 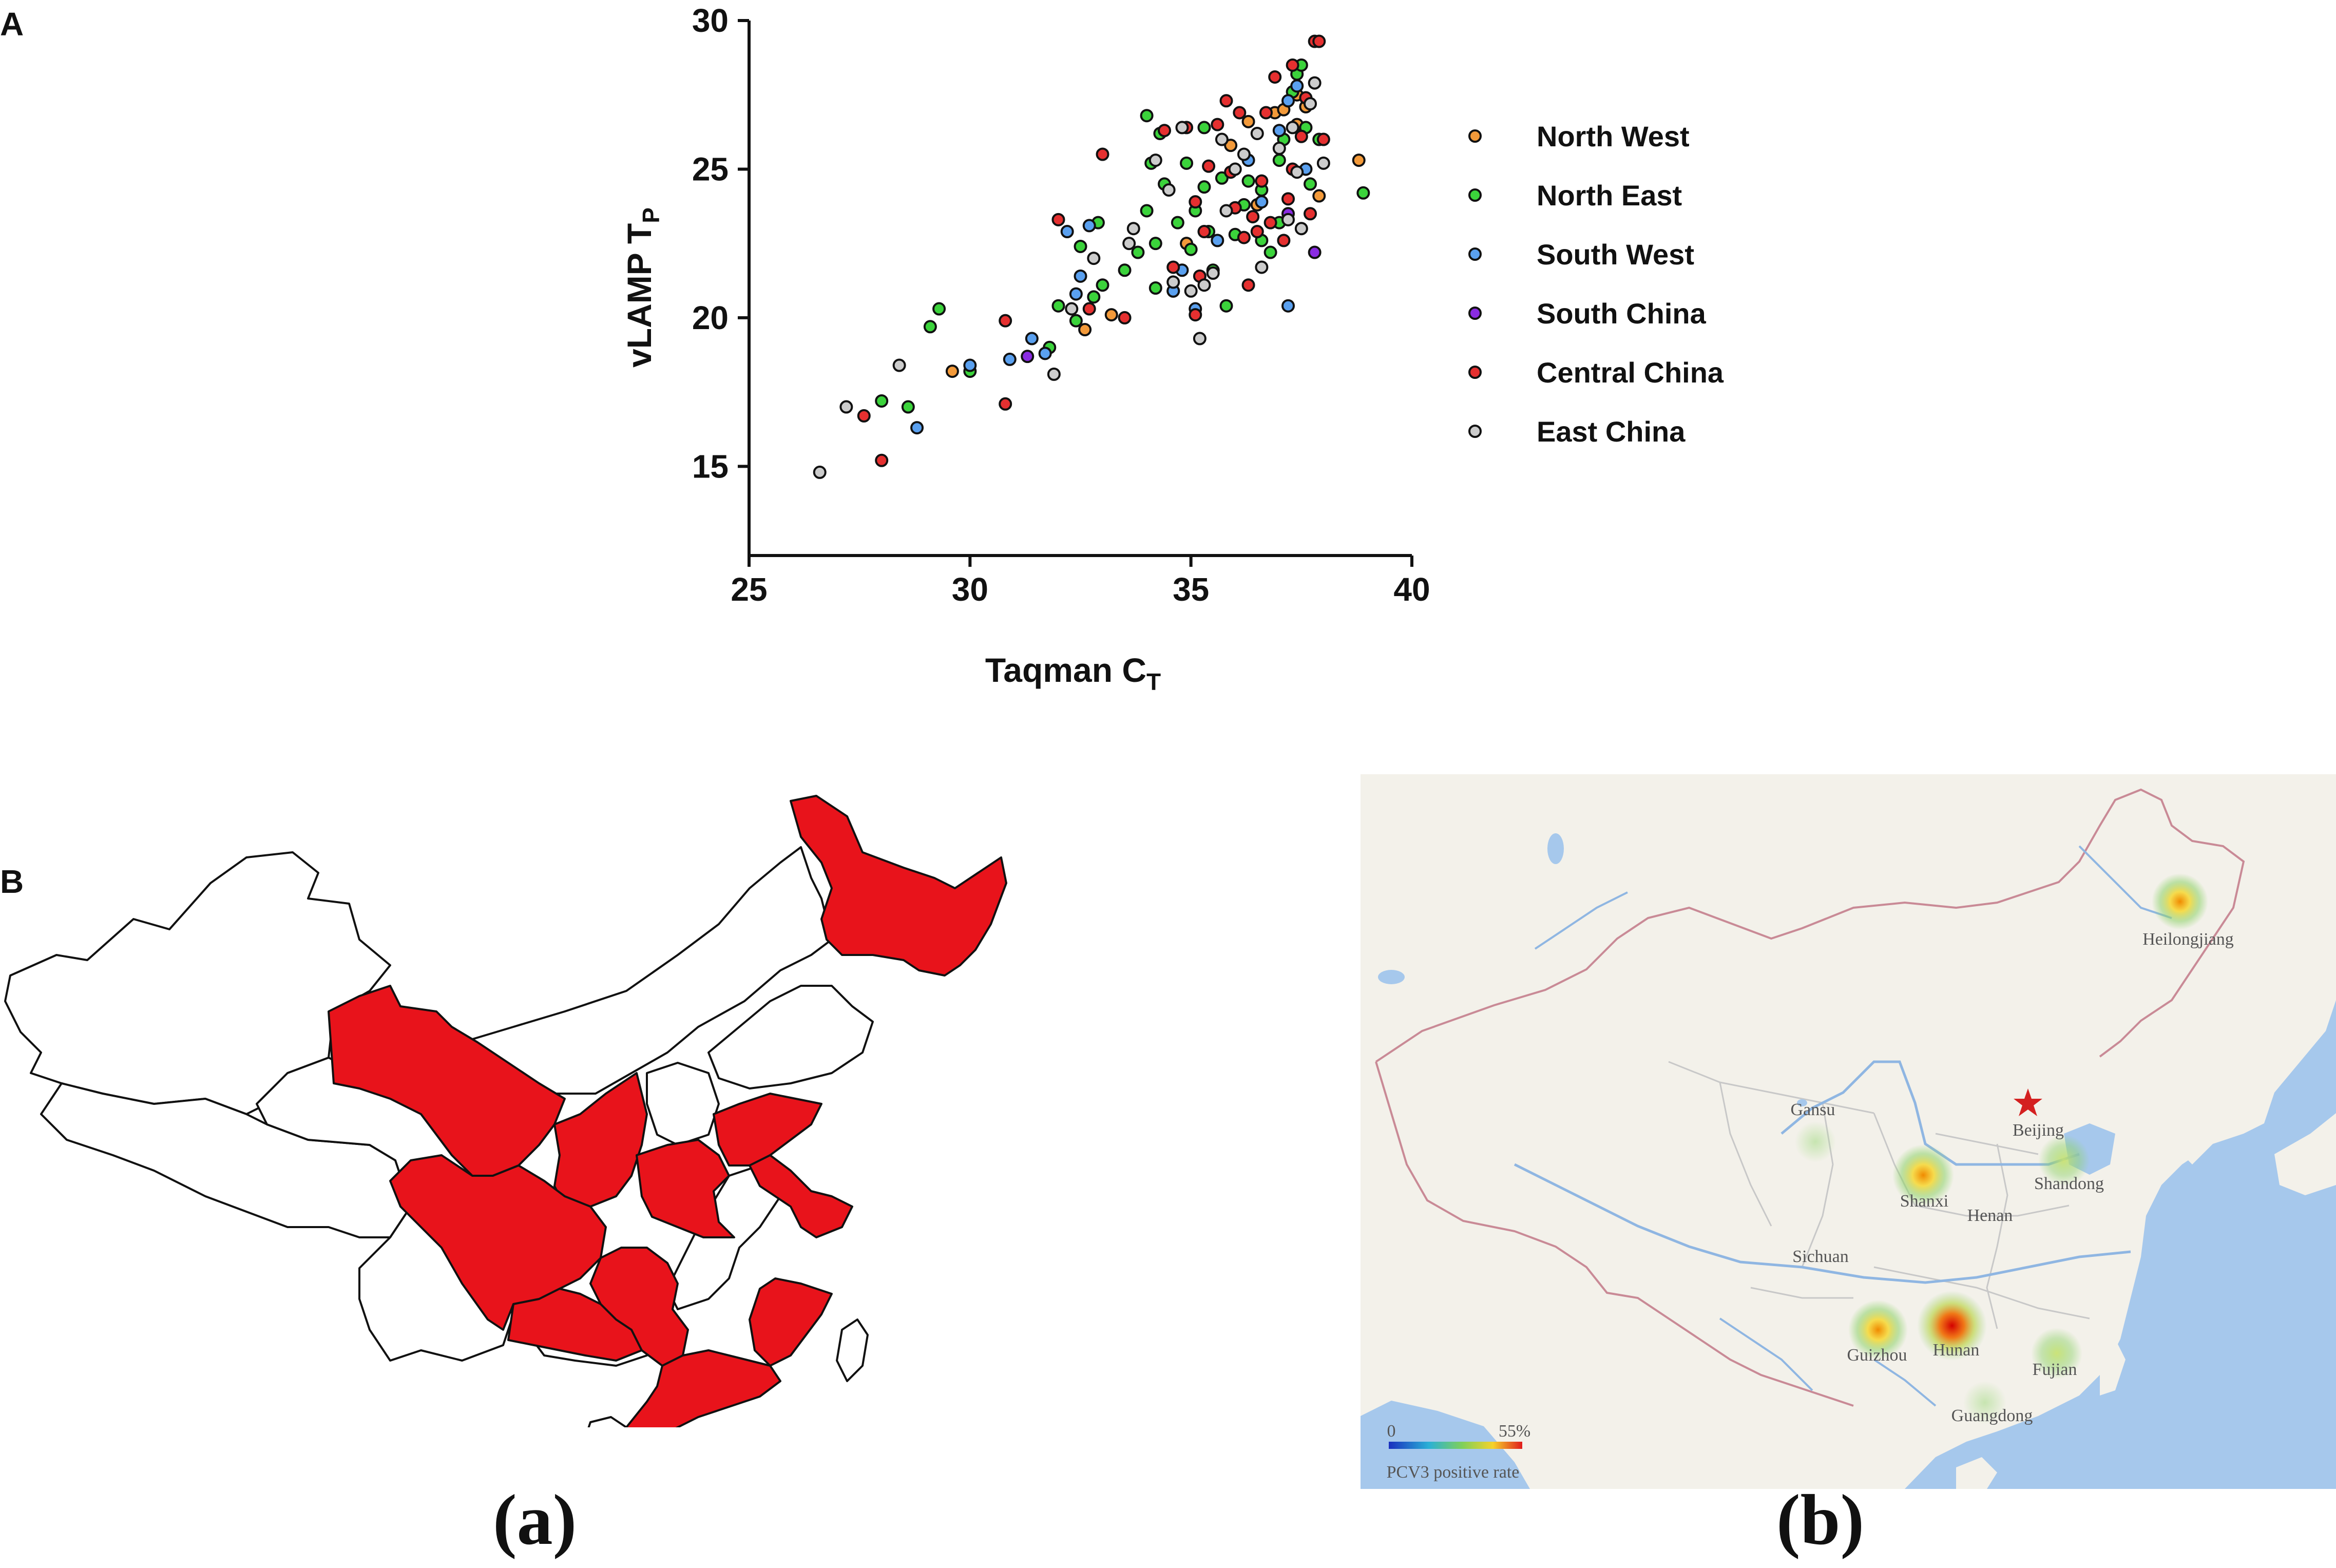 I want to click on caption-b: (b), so click(x=1820, y=1520).